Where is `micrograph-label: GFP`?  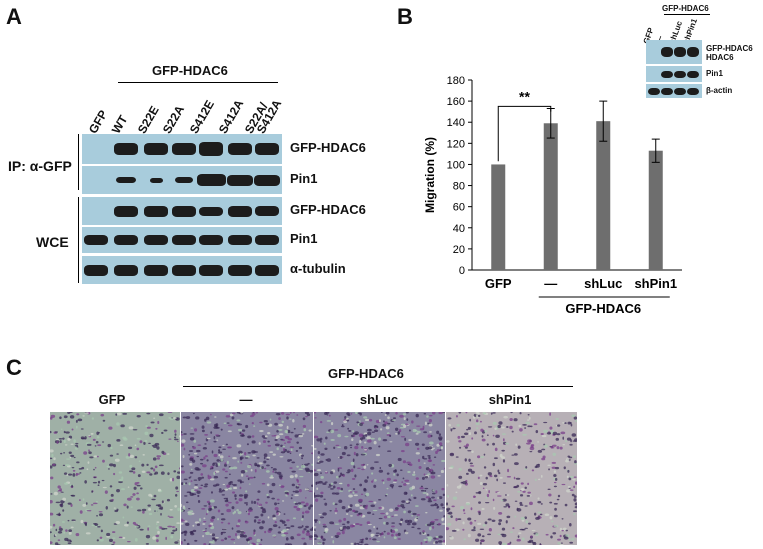
micrograph-label: GFP is located at coordinates (112, 399).